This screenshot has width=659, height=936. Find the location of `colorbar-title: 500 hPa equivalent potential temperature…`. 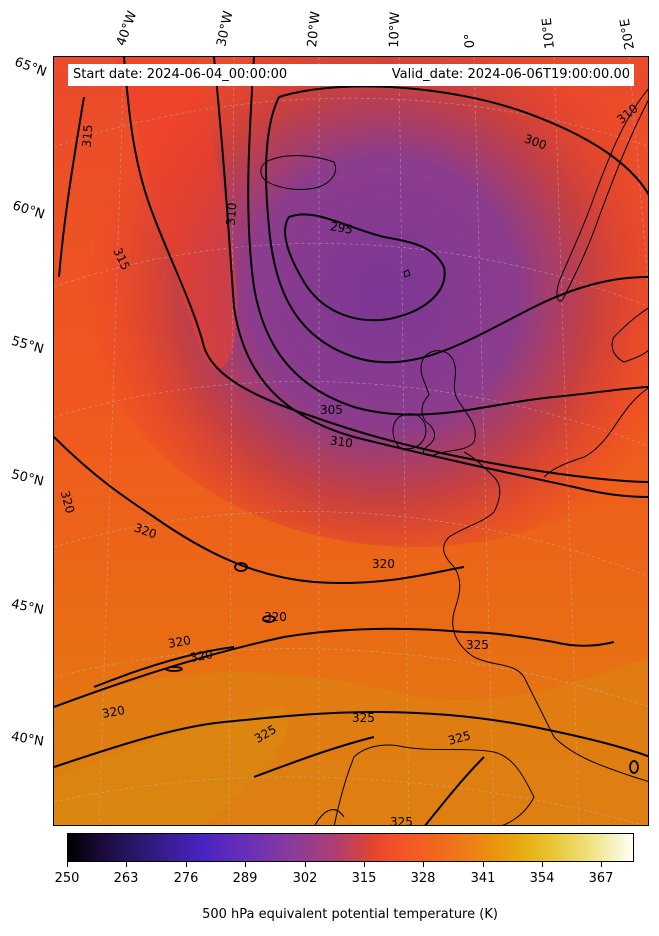

colorbar-title: 500 hPa equivalent potential temperature… is located at coordinates (350, 914).